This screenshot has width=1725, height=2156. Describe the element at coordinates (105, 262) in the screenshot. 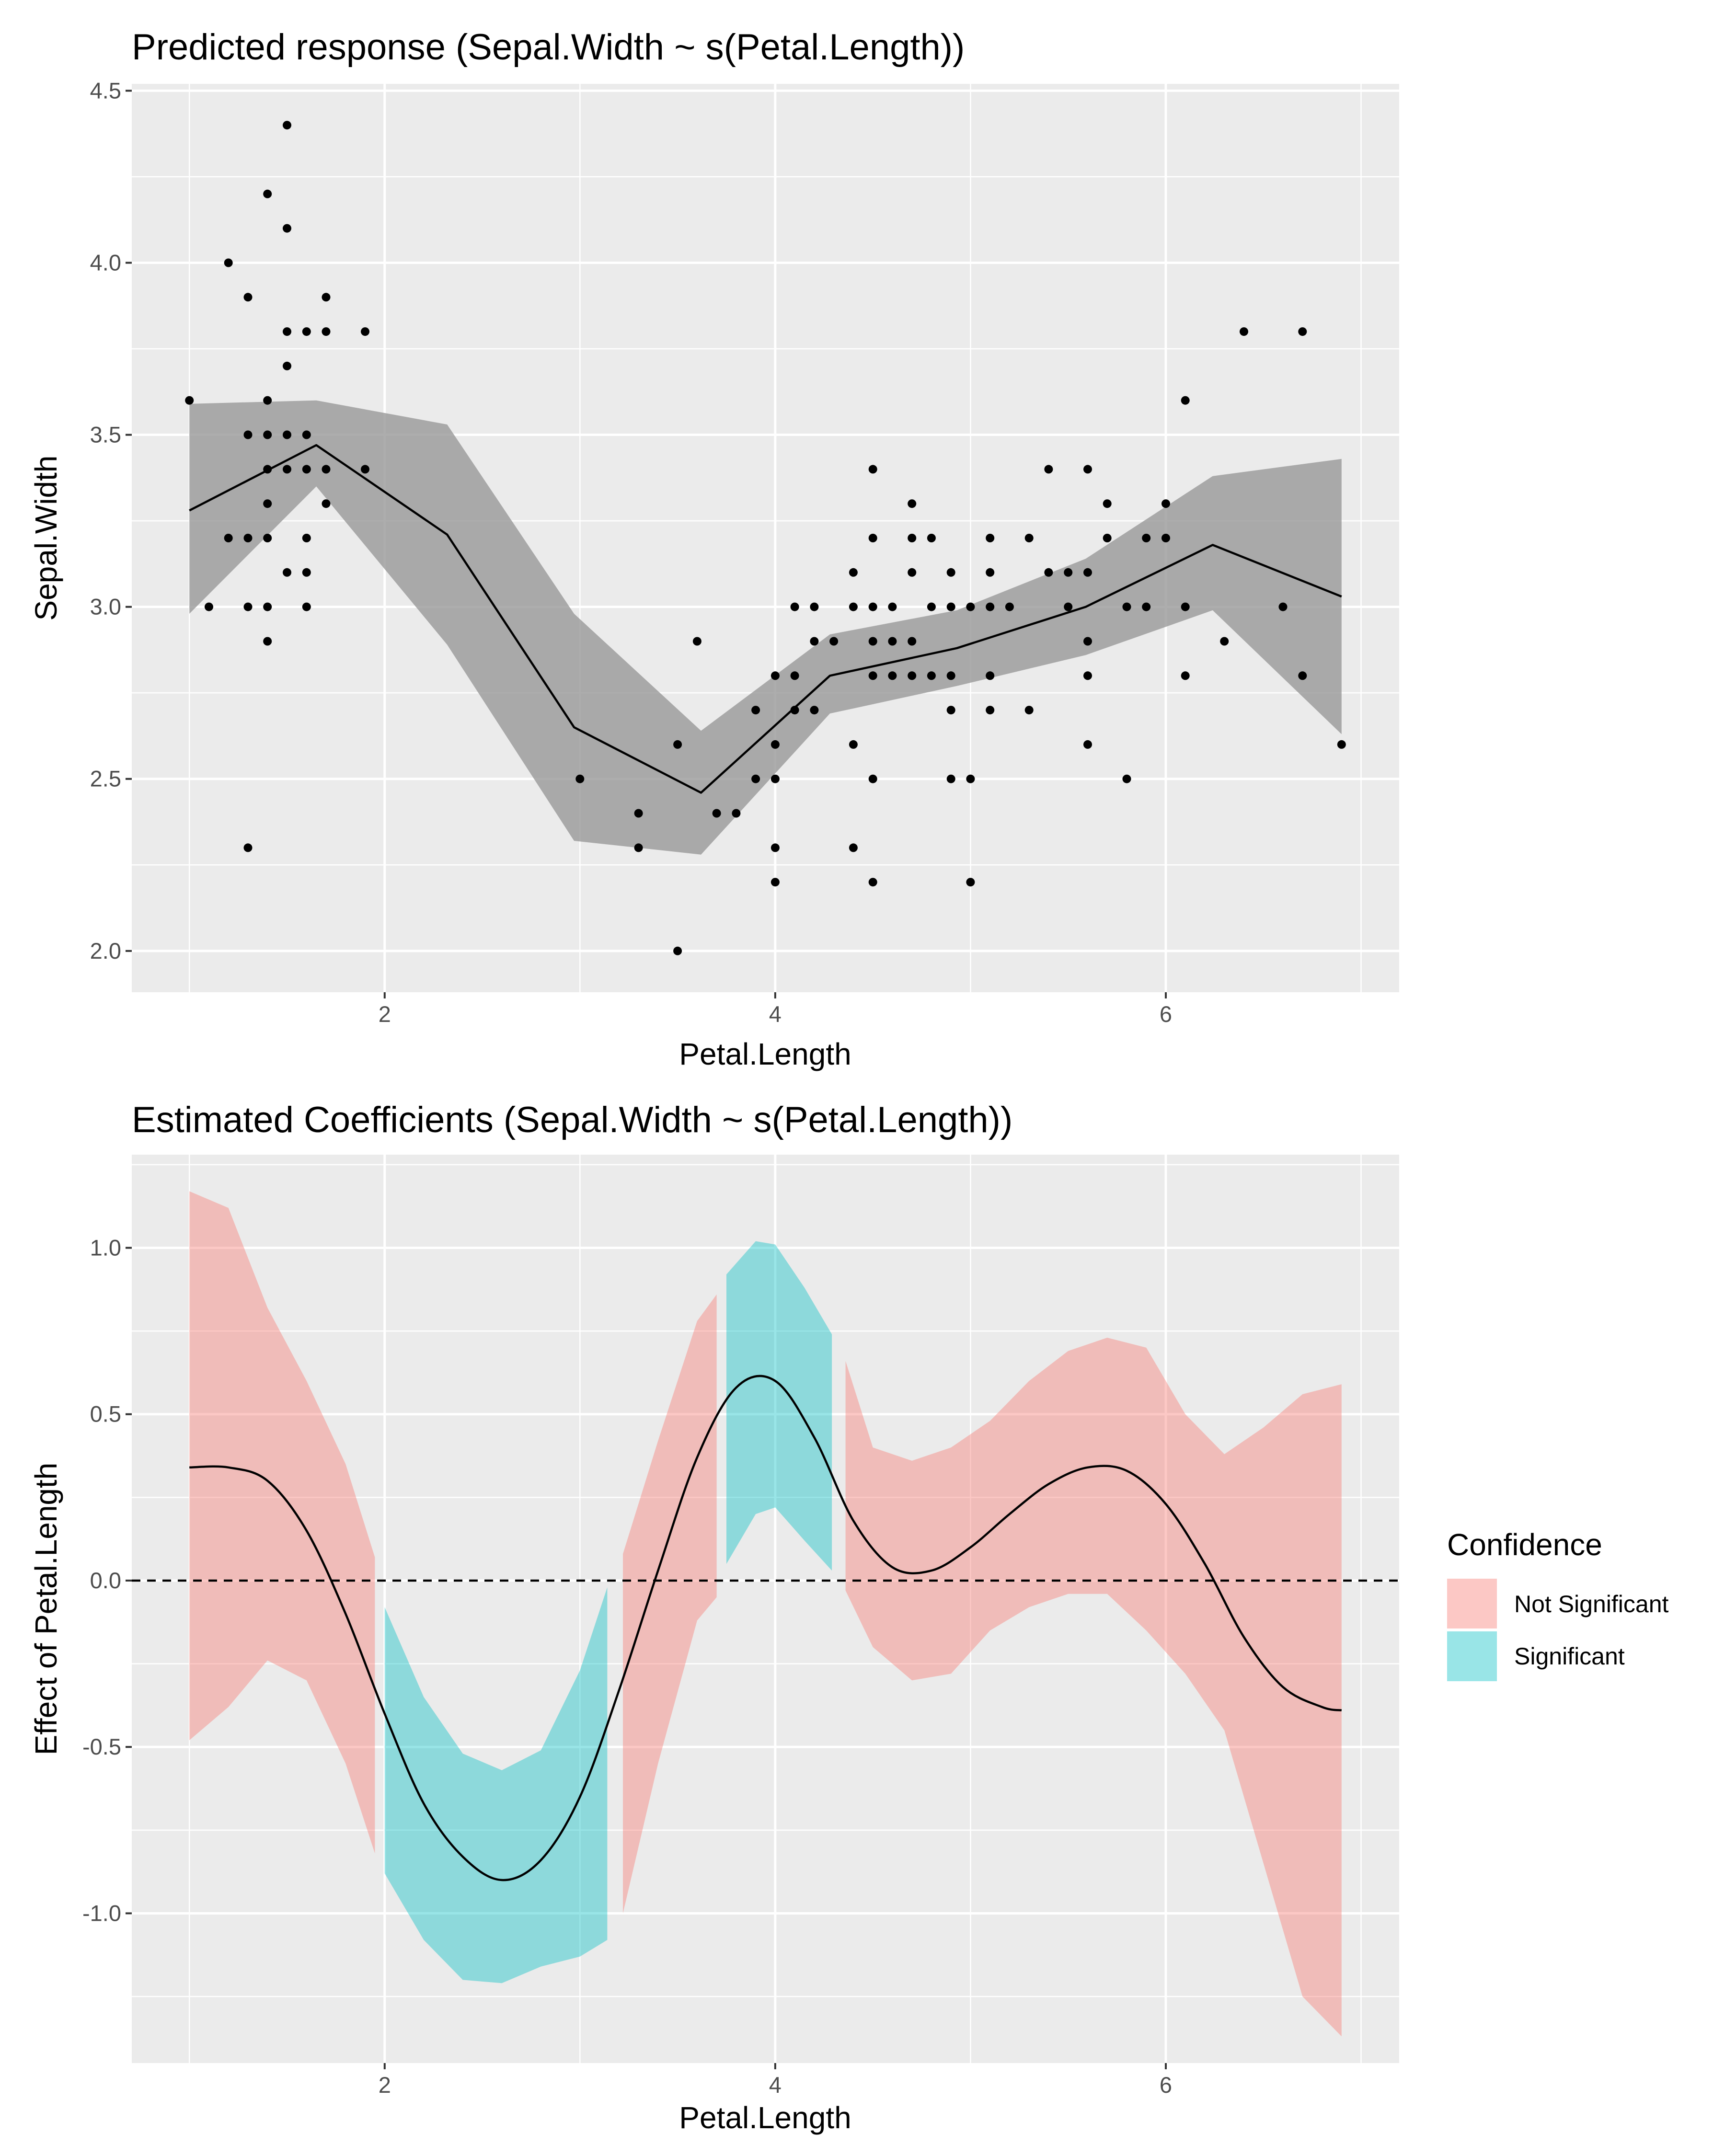

I see `plot1-y-tick-label: 4.0` at that location.